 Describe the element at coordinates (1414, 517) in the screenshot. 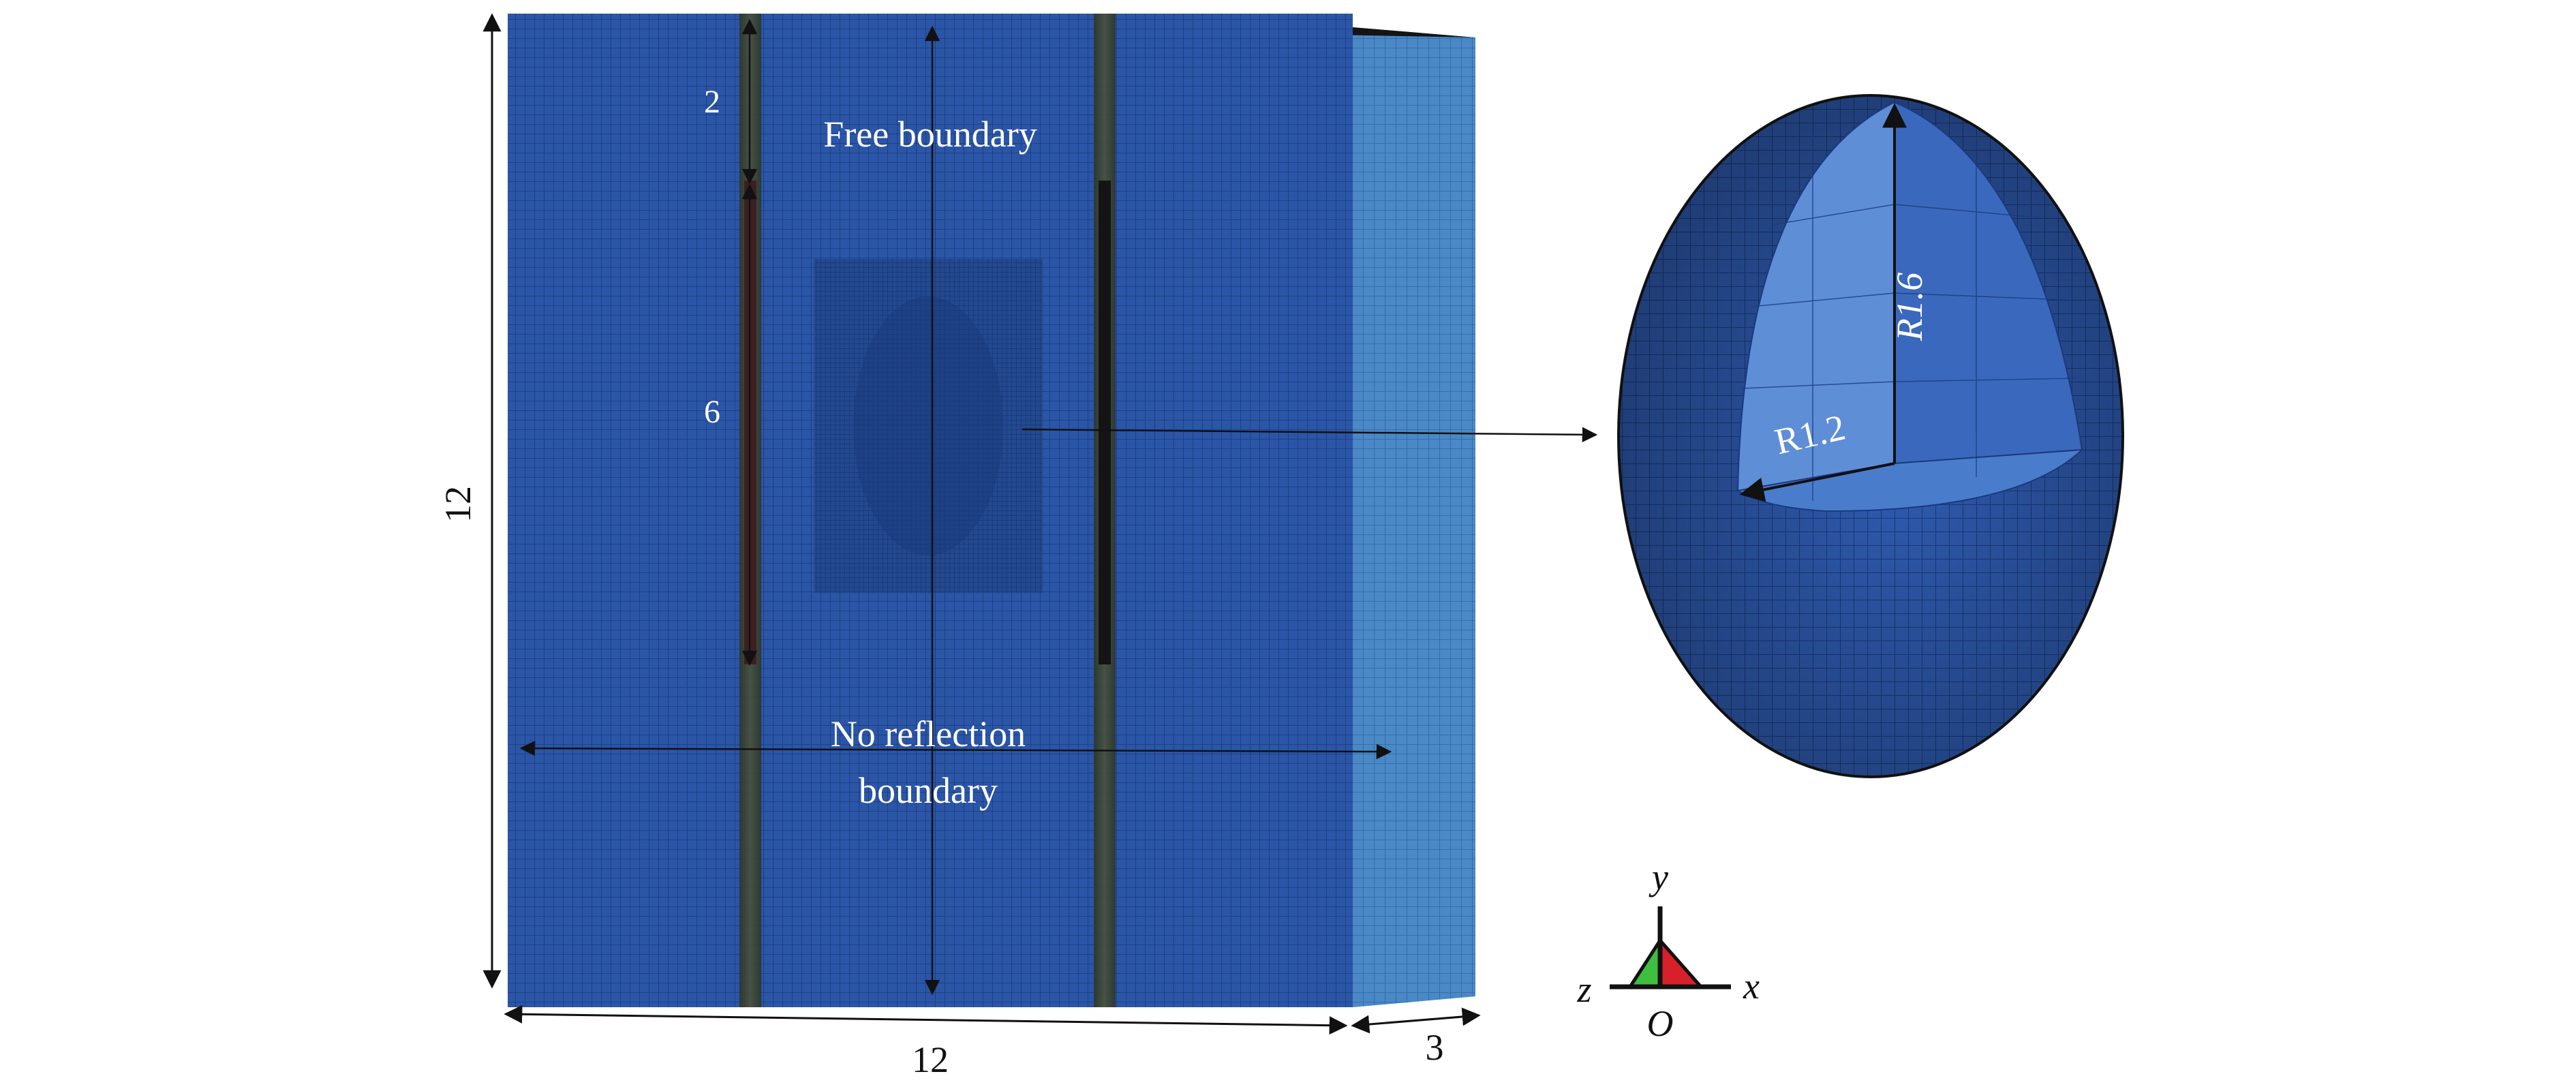

I see `block-side-face` at that location.